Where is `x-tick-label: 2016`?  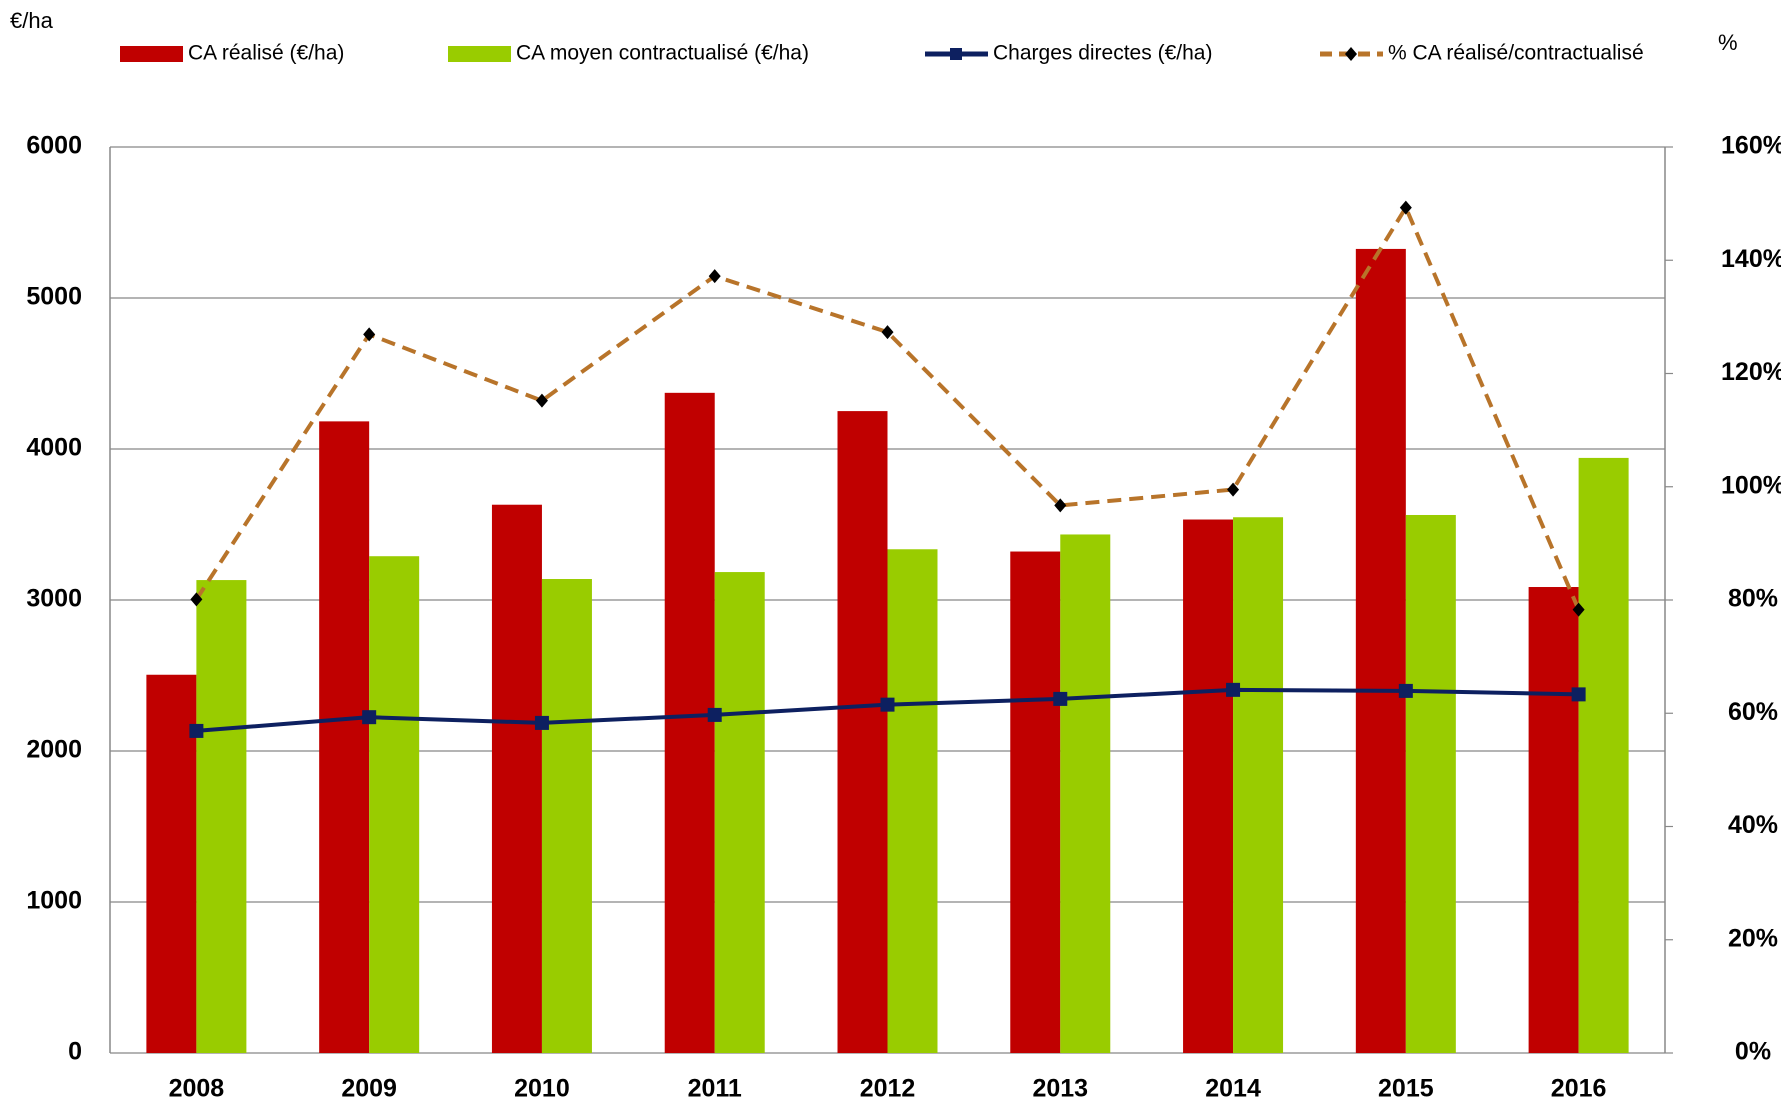
x-tick-label: 2016 is located at coordinates (1579, 1088).